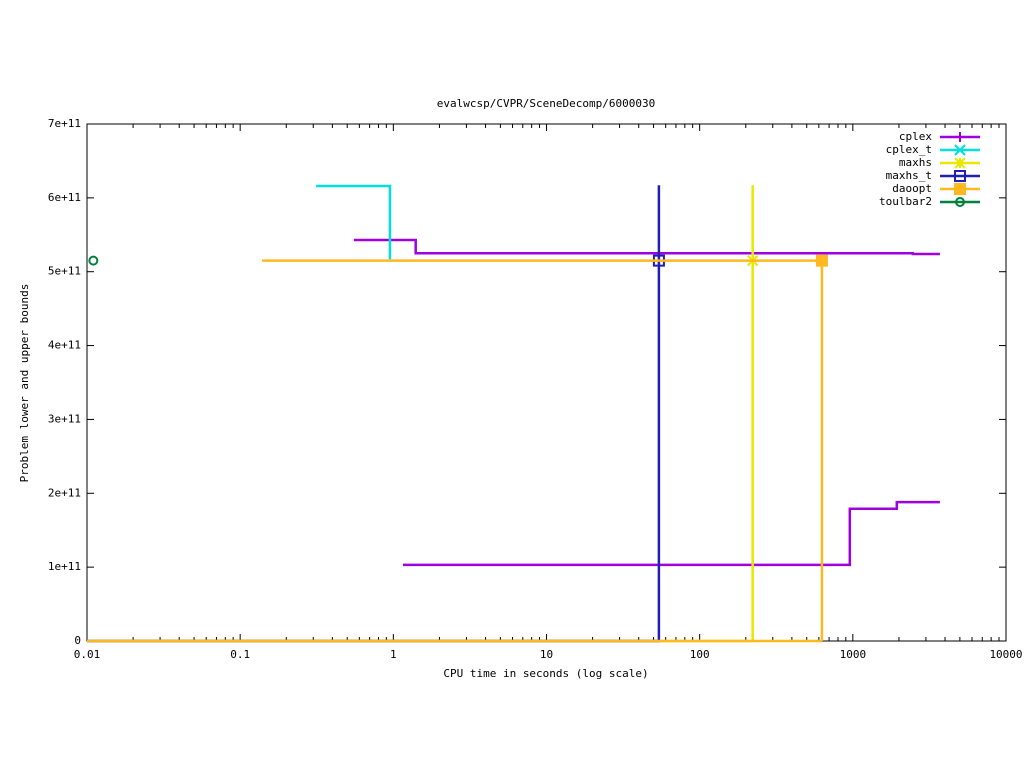 The image size is (1024, 768). Describe the element at coordinates (64, 418) in the screenshot. I see `y-tick-label: 3e+11` at that location.